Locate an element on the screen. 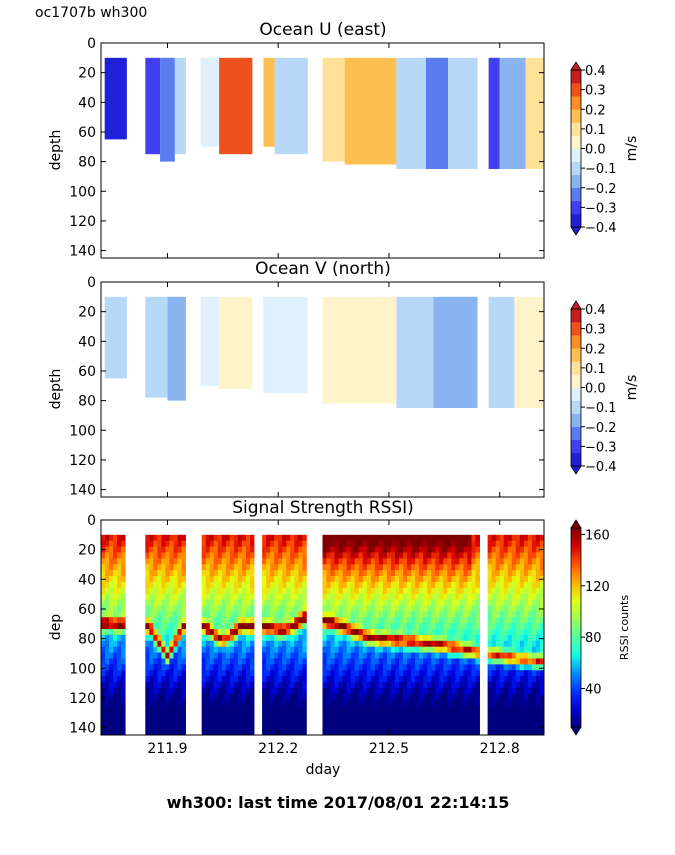 The image size is (675, 855). y-tick-label: 60 is located at coordinates (87, 610).